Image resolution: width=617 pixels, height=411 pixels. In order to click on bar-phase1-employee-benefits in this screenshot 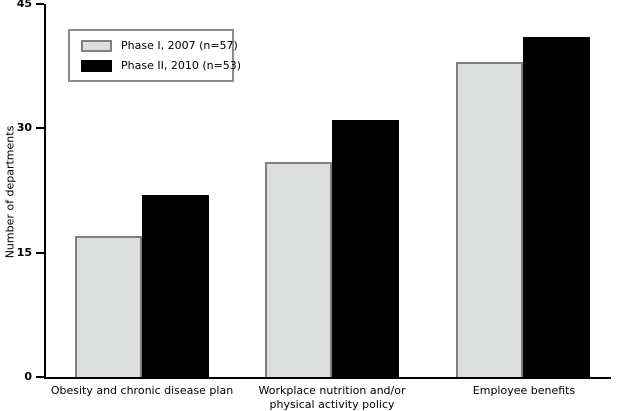, I will do `click(489, 219)`.